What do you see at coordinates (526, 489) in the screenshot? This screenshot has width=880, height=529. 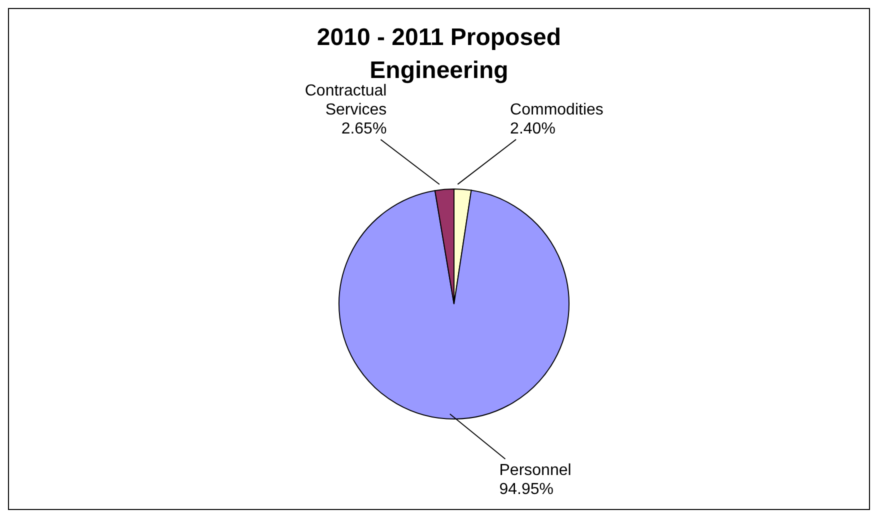 I see `data-label: 94.95%` at bounding box center [526, 489].